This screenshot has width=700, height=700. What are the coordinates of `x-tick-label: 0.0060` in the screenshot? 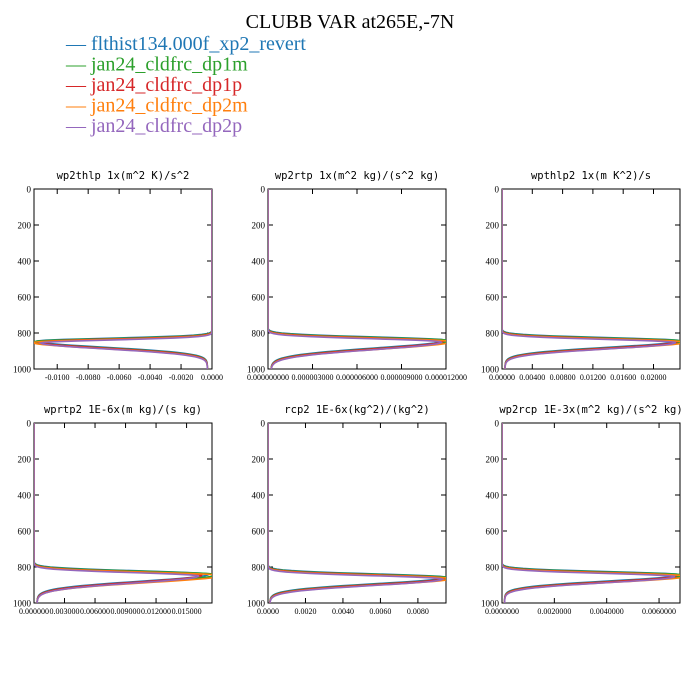 It's located at (380, 611).